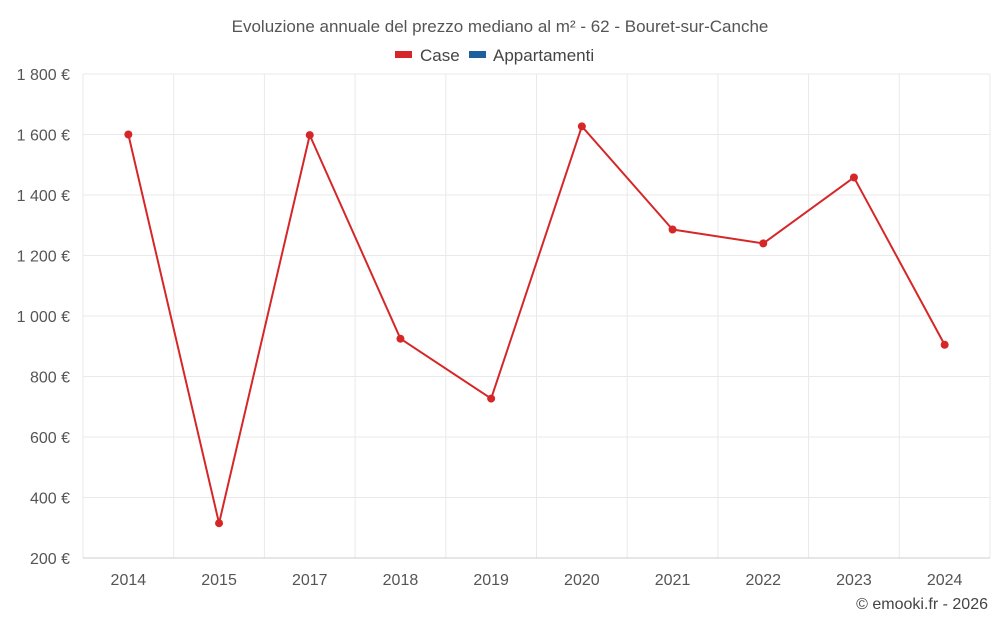  I want to click on x-tick-label: 2019, so click(491, 580).